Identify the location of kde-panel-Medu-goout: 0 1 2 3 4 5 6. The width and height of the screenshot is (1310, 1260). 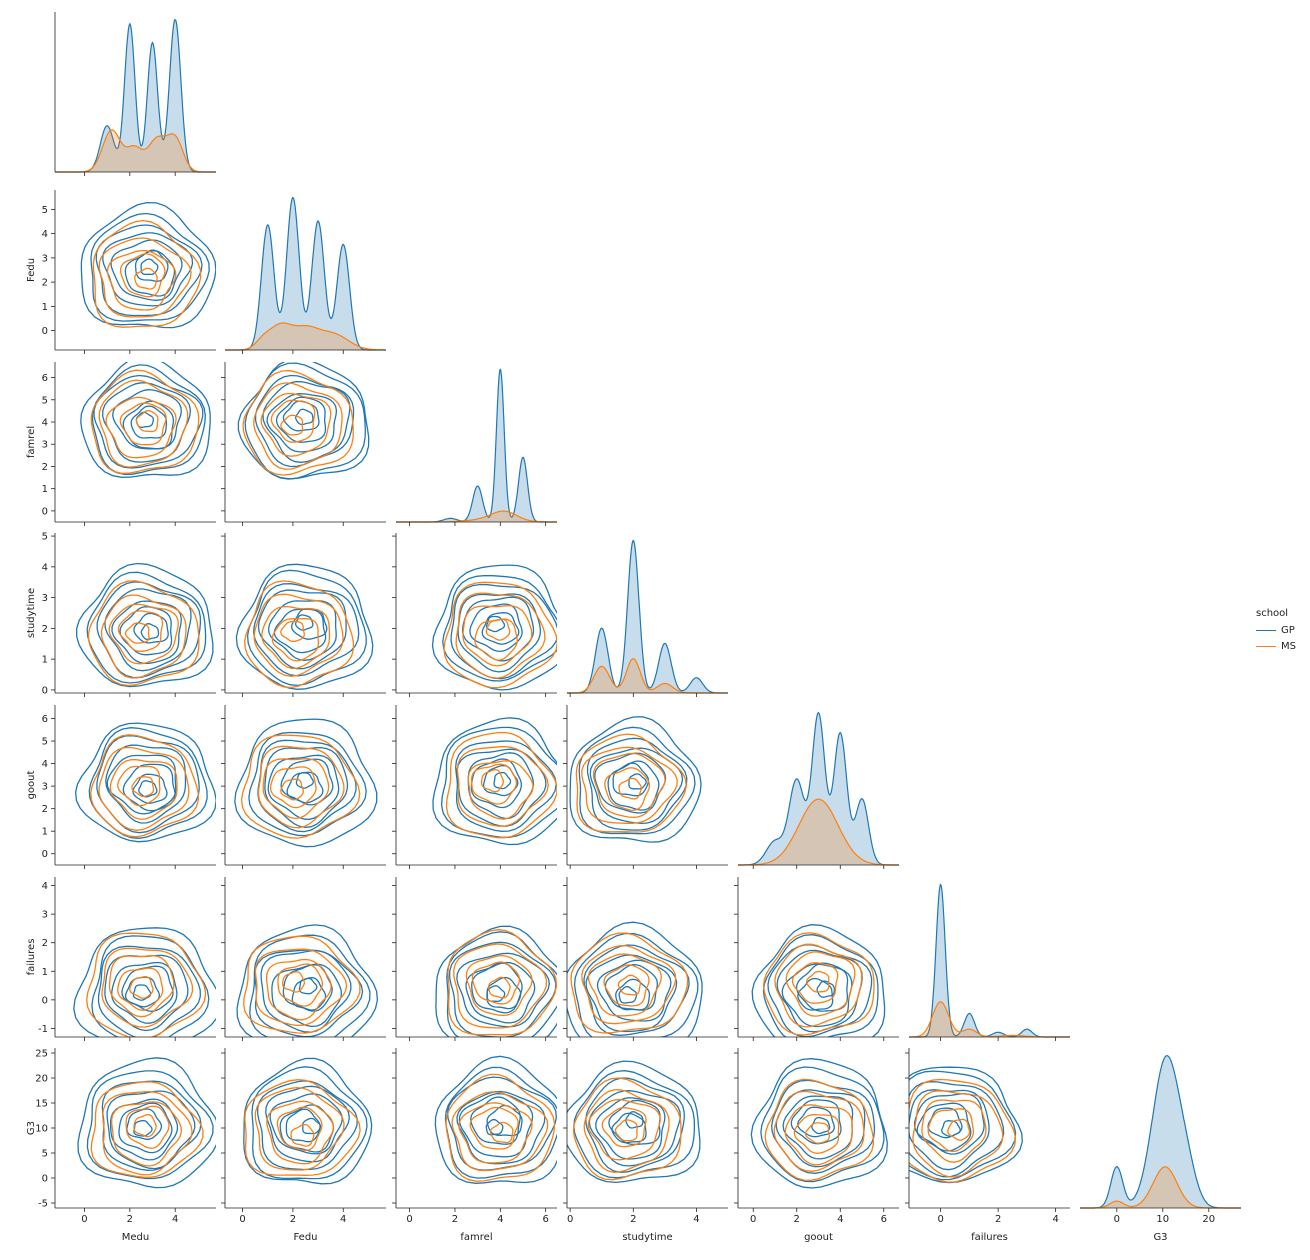
(129, 787).